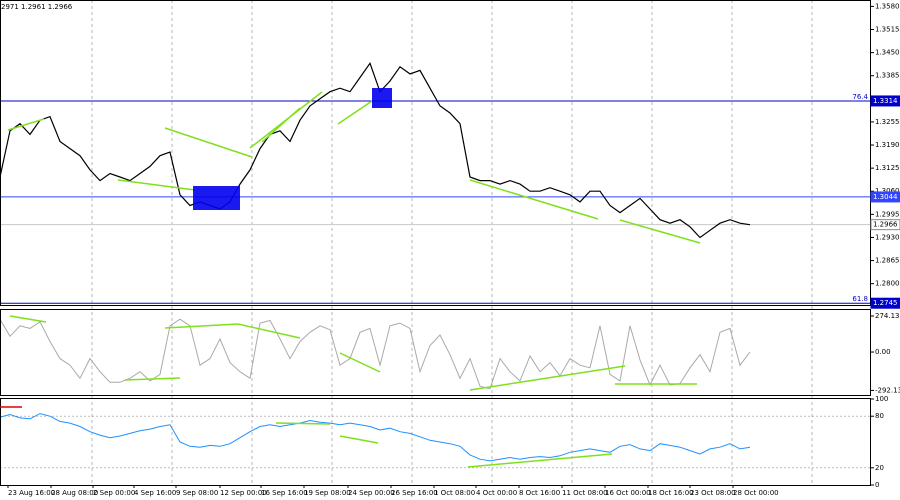 The height and width of the screenshot is (500, 900). What do you see at coordinates (887, 316) in the screenshot?
I see `y-tick-label: 274.1308` at bounding box center [887, 316].